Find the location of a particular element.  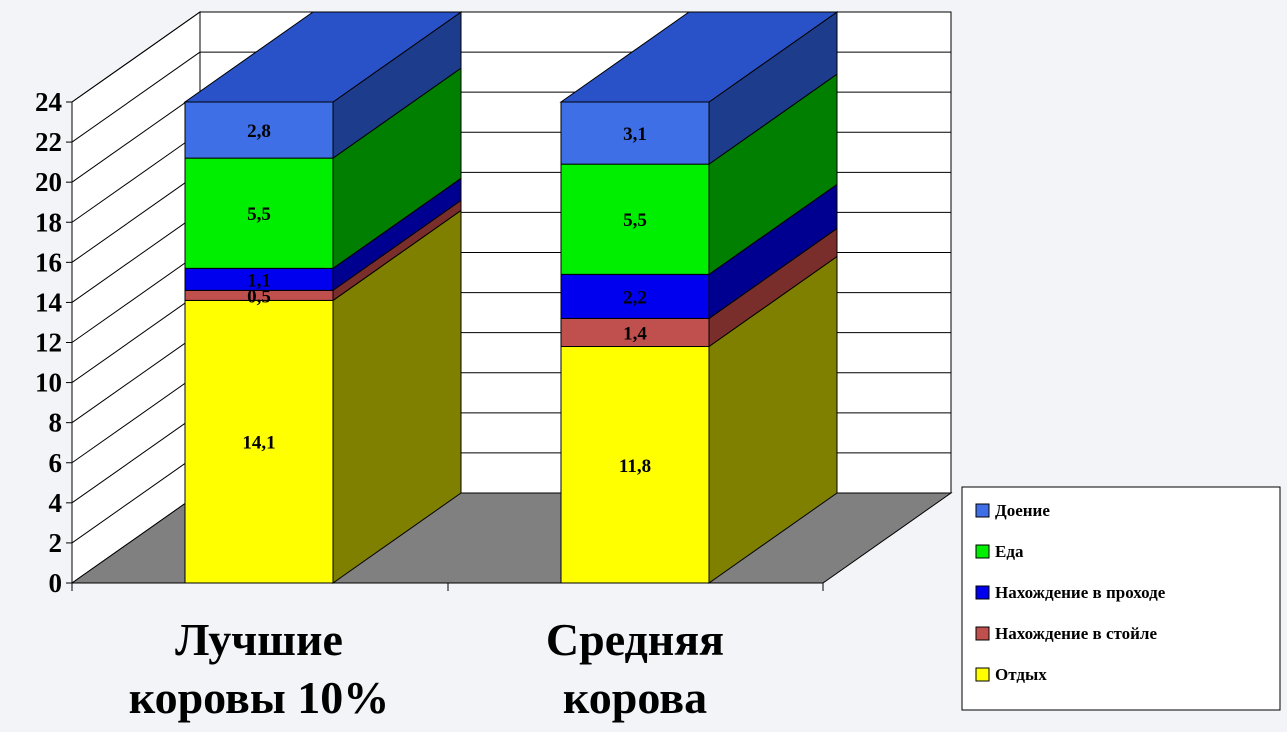

y-tick-label: 6 is located at coordinates (56, 463).